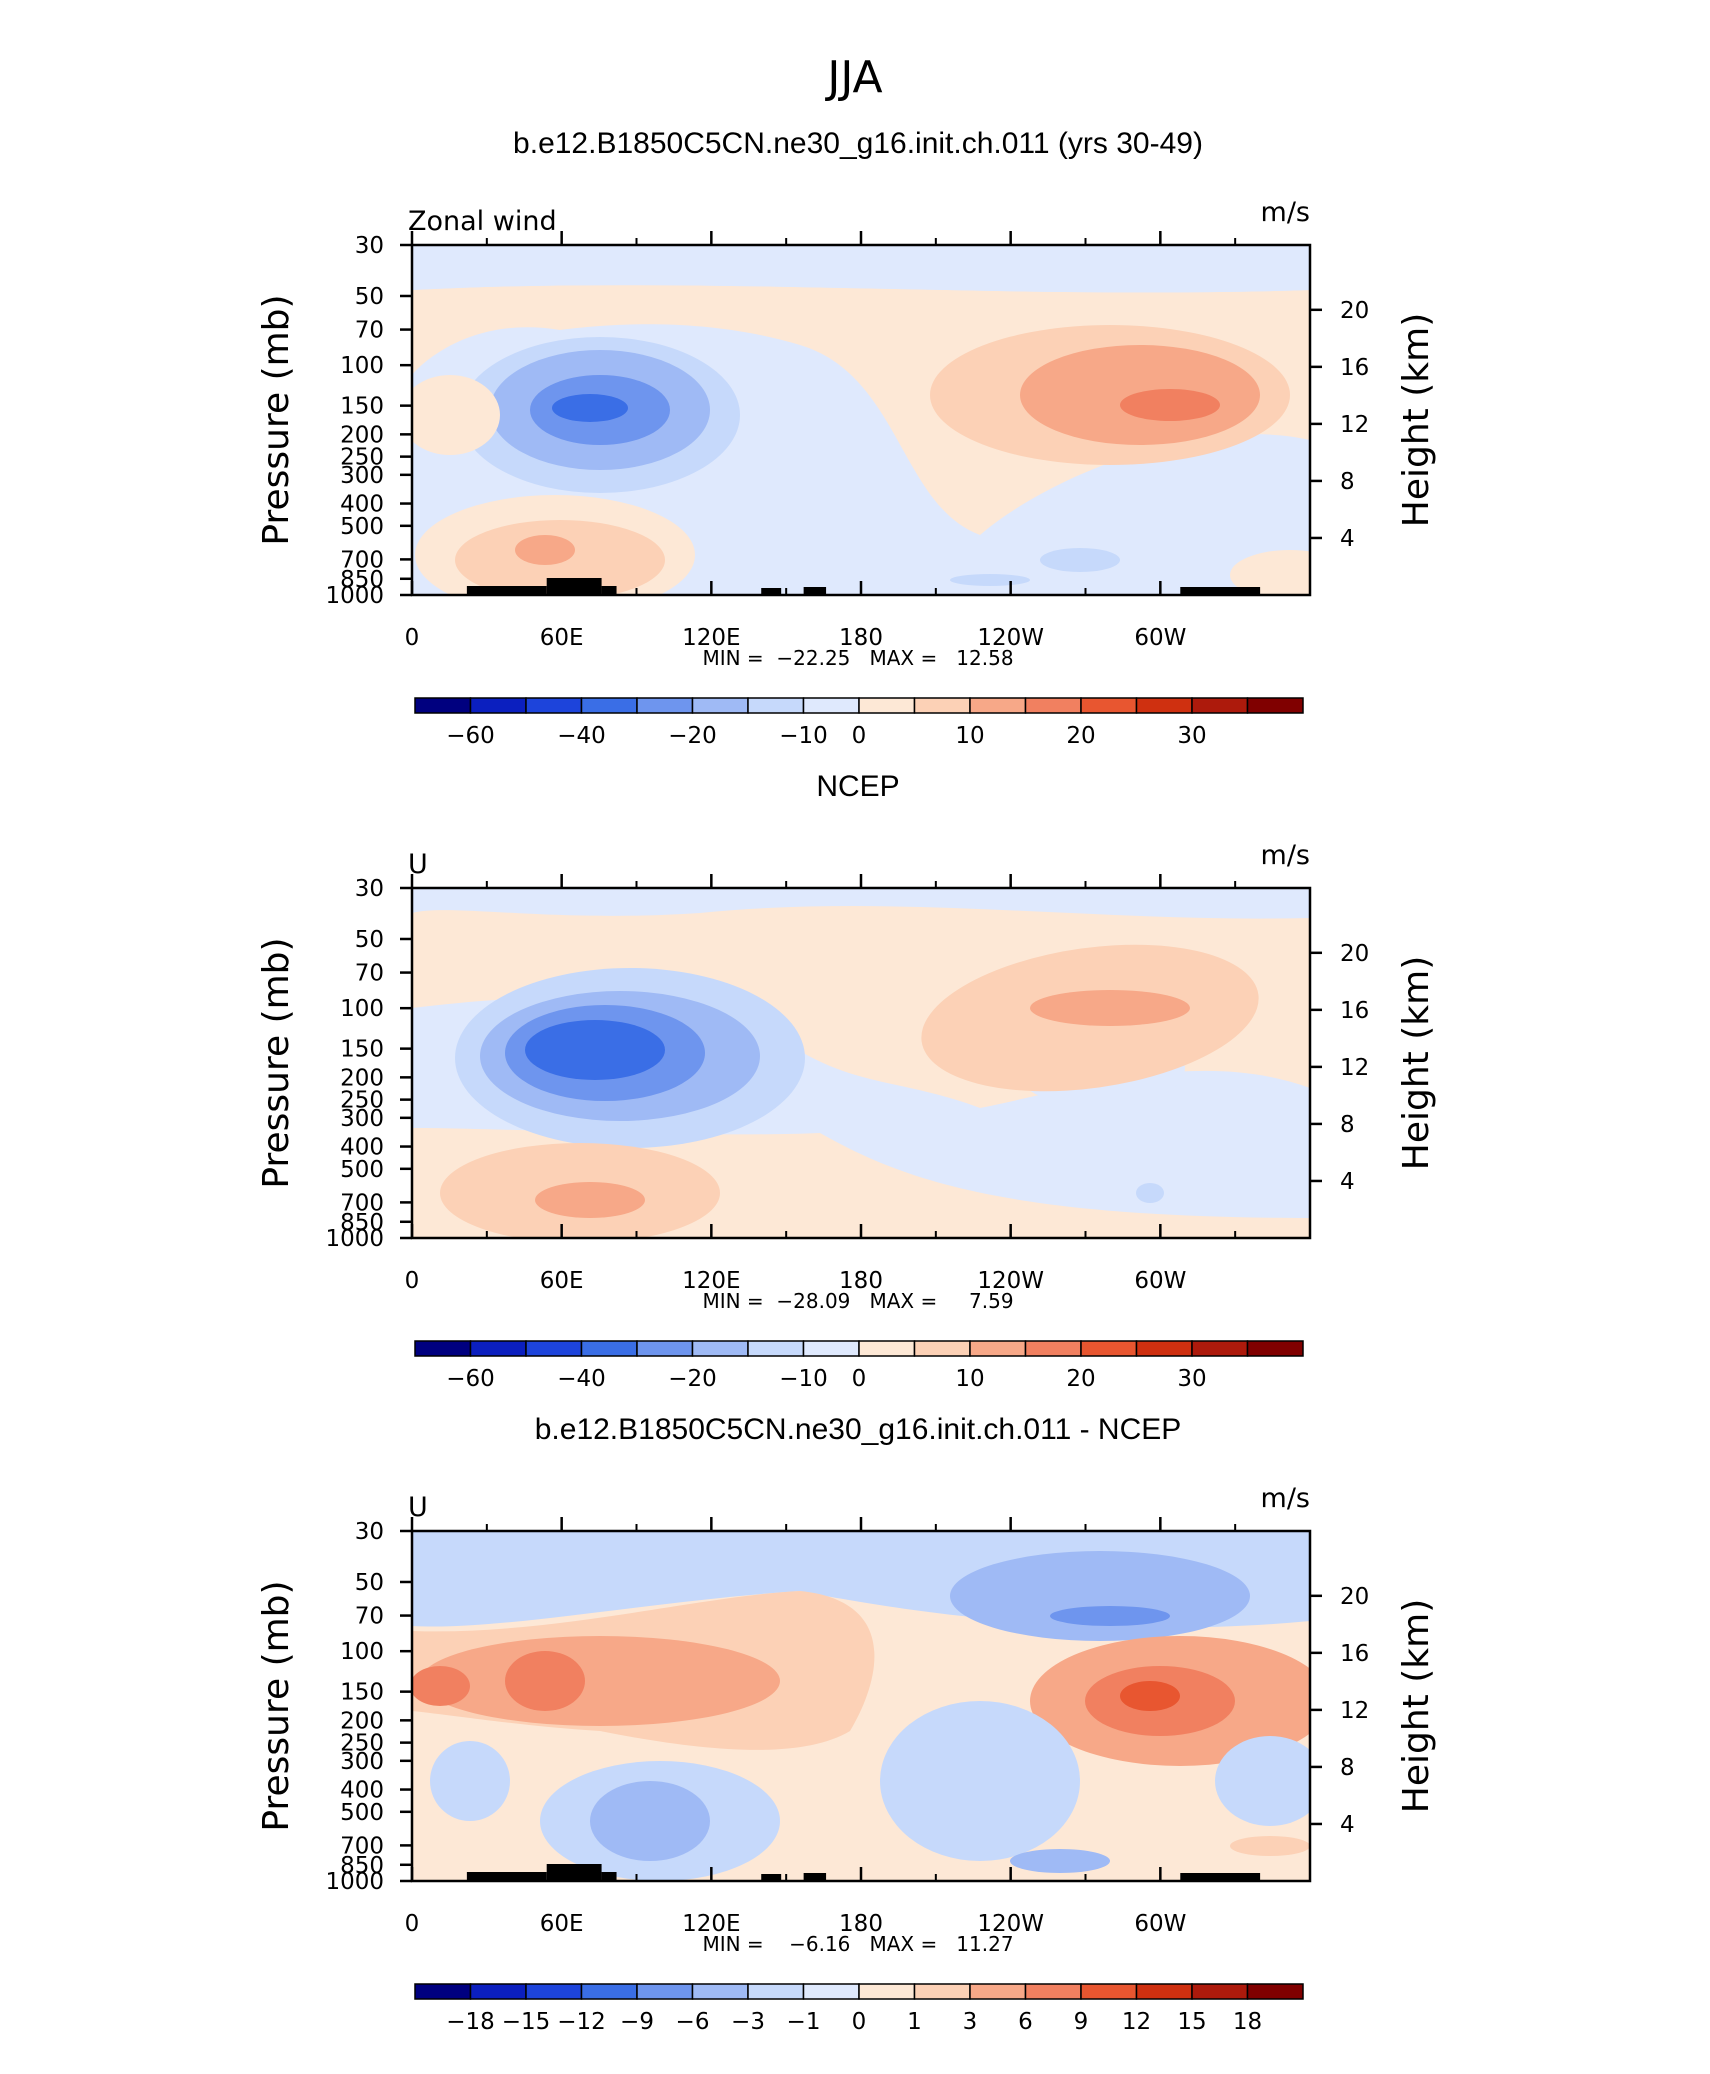 The width and height of the screenshot is (1710, 2074). Describe the element at coordinates (412, 1924) in the screenshot. I see `x-tick-label: 0` at that location.